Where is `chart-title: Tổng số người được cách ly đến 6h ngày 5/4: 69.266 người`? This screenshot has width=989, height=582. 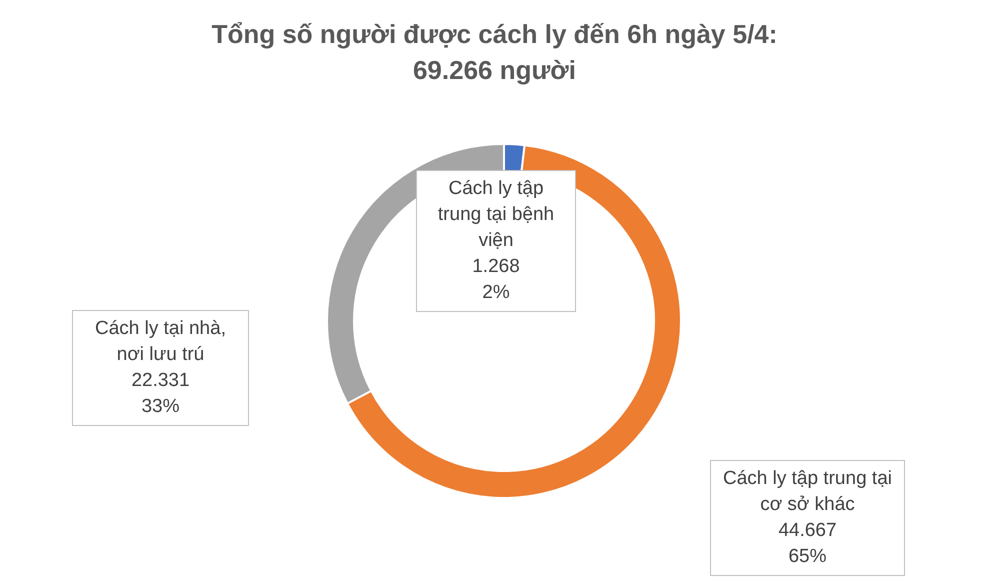 chart-title: Tổng số người được cách ly đến 6h ngày 5/4: 69.266 người is located at coordinates (494, 52).